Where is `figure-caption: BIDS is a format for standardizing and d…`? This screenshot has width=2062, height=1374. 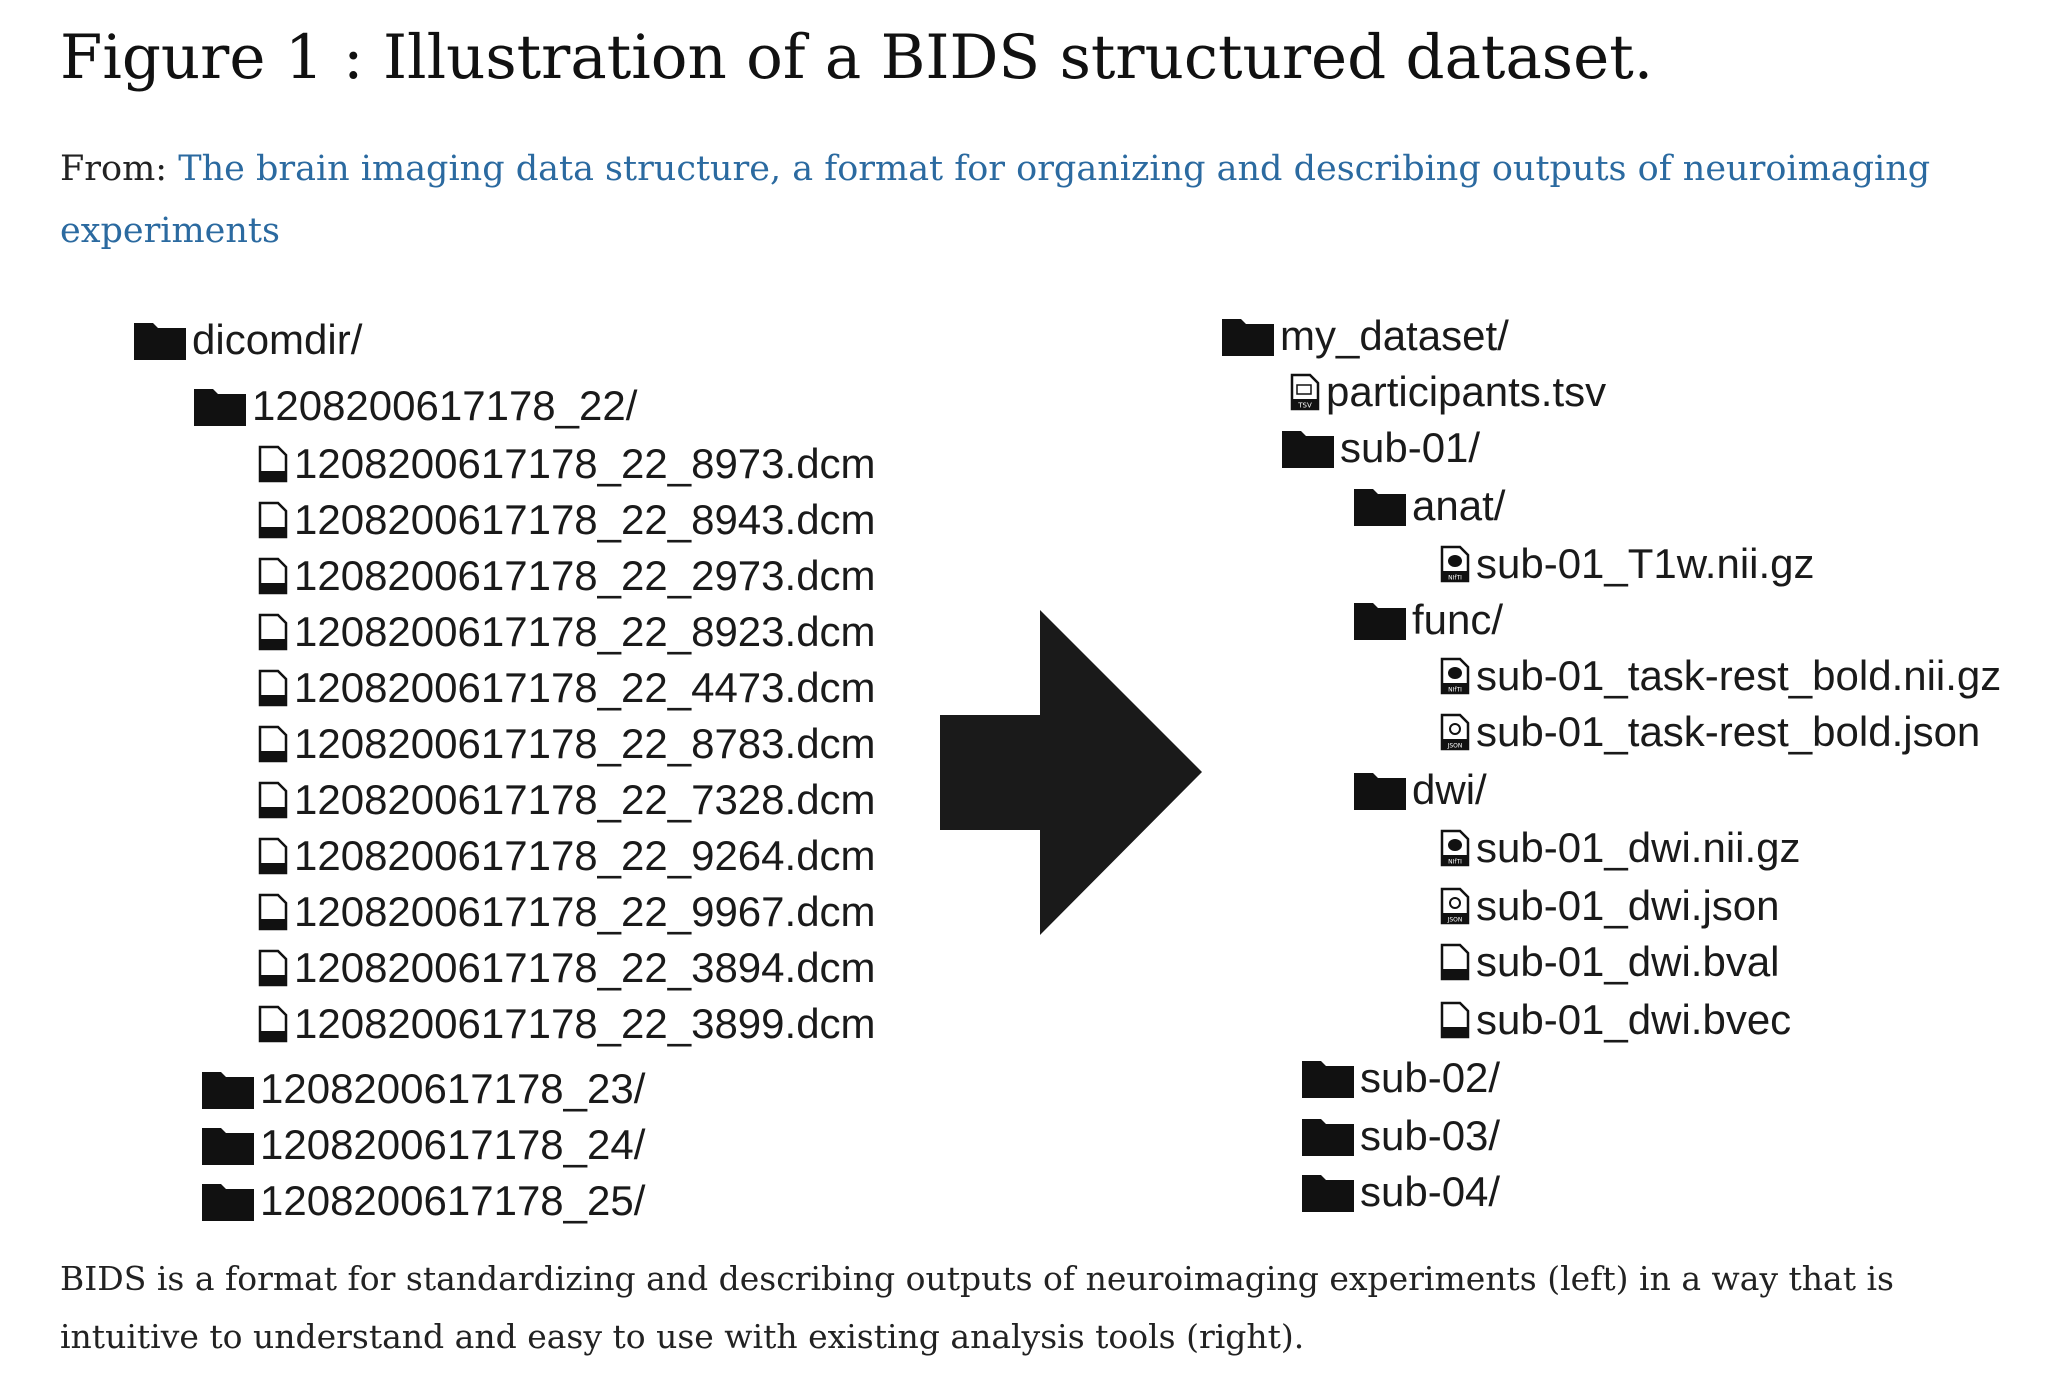 figure-caption: BIDS is a format for standardizing and d… is located at coordinates (977, 1307).